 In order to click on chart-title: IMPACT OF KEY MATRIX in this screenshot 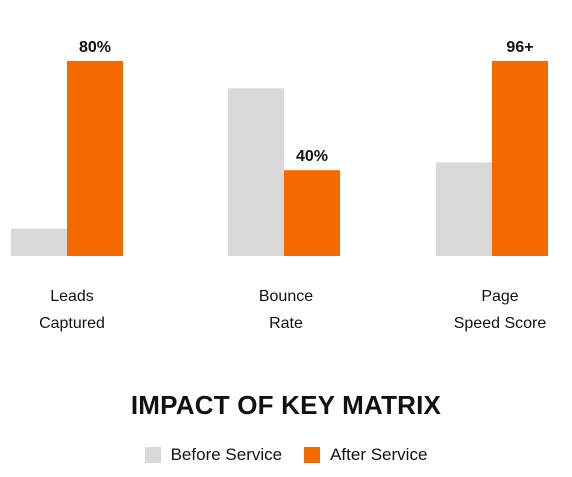, I will do `click(286, 405)`.